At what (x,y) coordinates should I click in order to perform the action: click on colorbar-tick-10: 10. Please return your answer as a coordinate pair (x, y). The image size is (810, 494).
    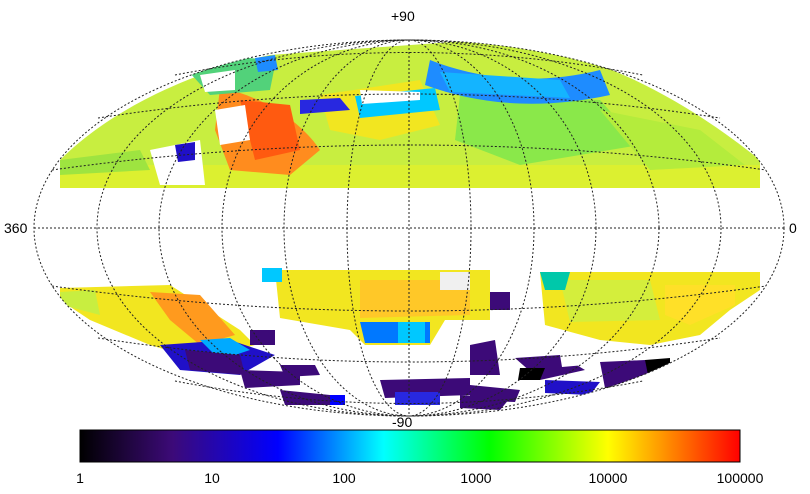
    Looking at the image, I should click on (212, 478).